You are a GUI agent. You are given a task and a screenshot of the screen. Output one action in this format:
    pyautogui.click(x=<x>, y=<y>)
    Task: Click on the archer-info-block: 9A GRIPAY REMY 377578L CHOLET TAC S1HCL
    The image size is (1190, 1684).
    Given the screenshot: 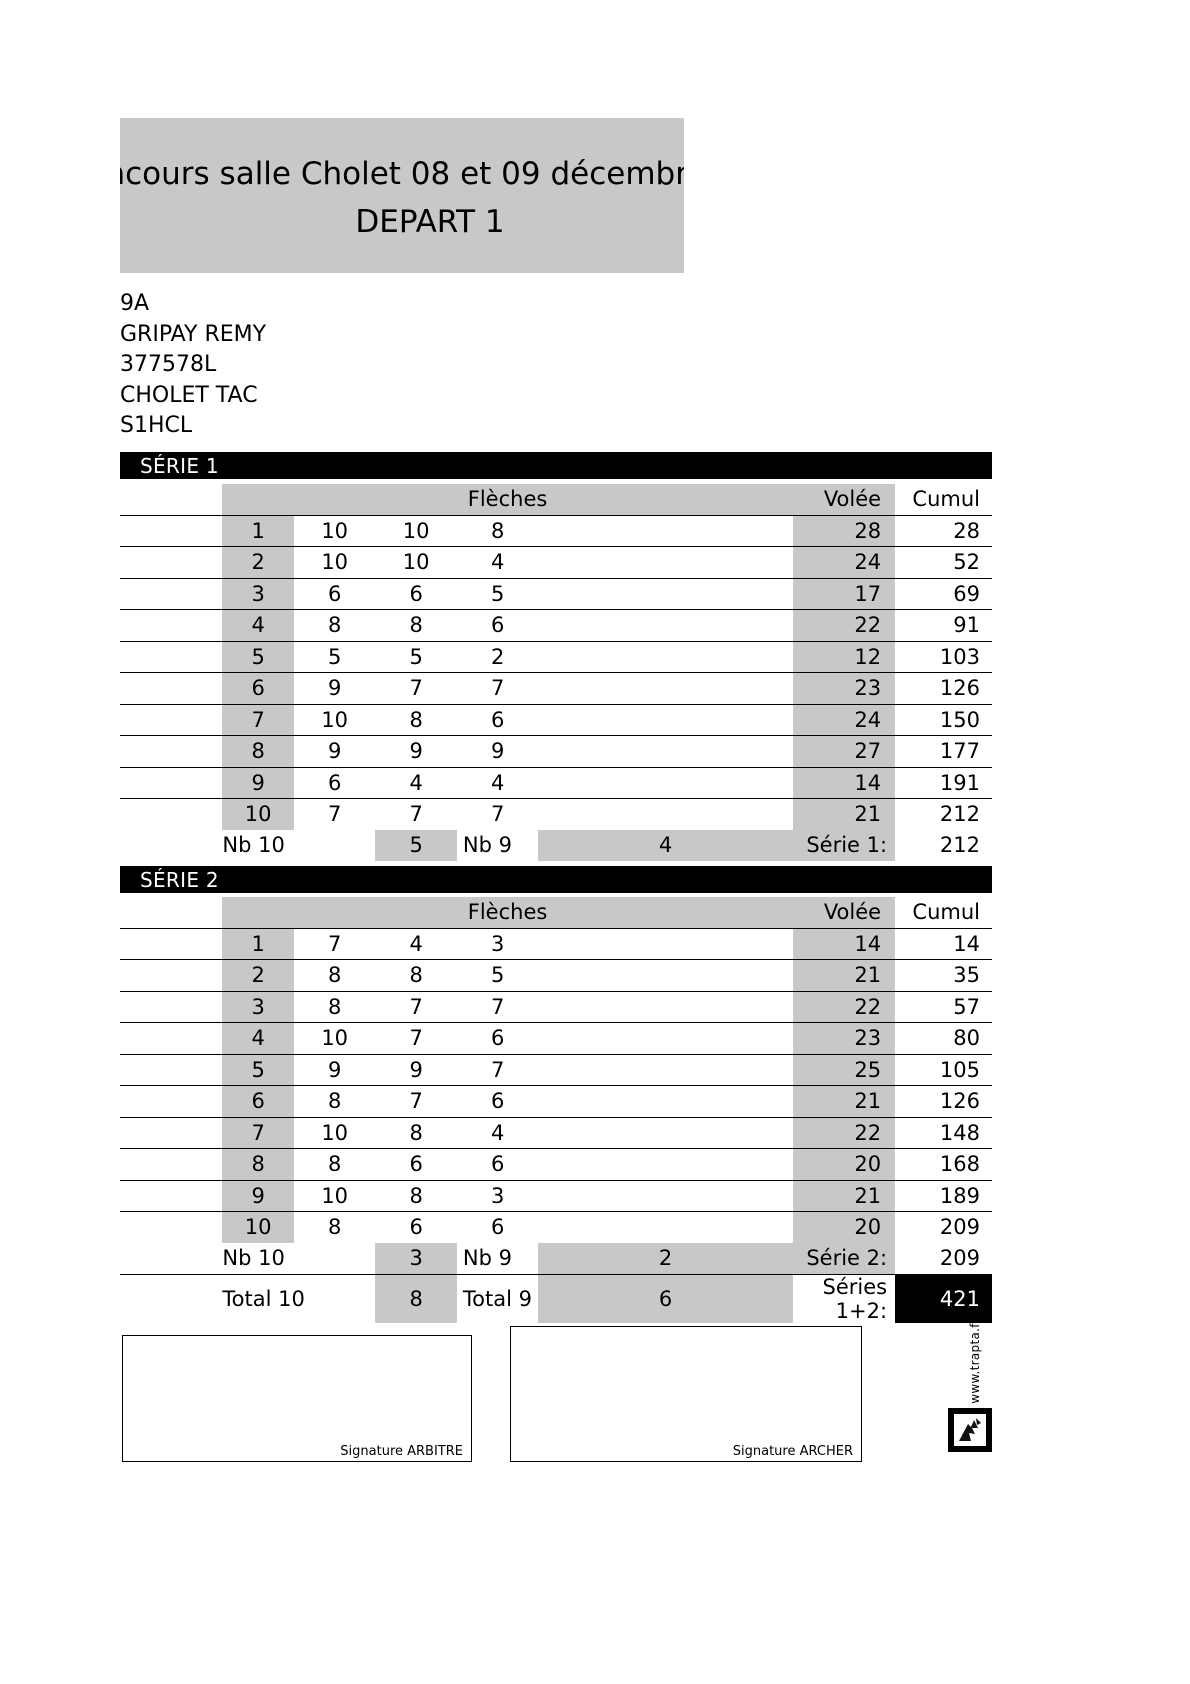 What is the action you would take?
    pyautogui.click(x=193, y=365)
    